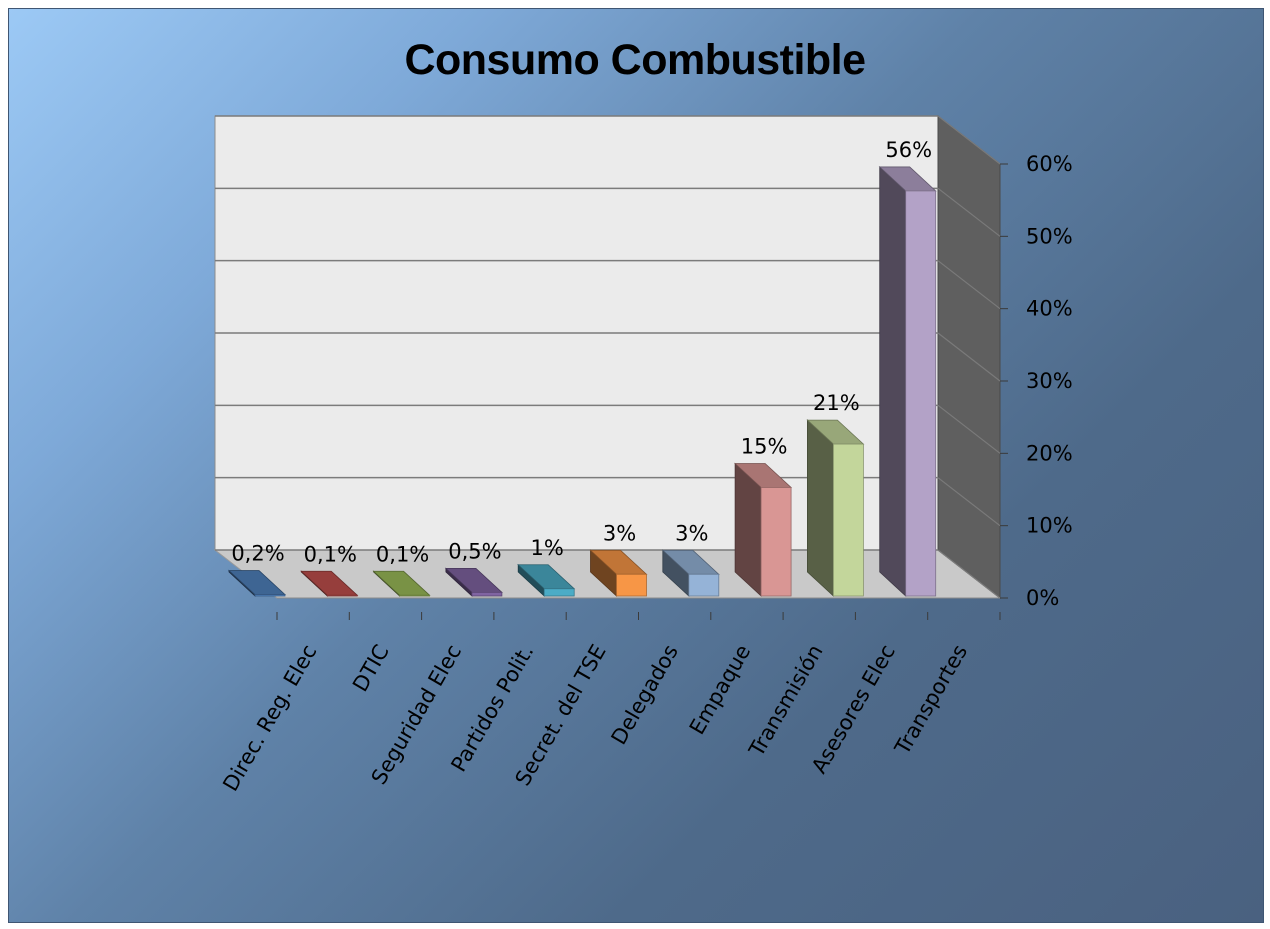  Describe the element at coordinates (786, 701) in the screenshot. I see `category-label: Transmisión` at that location.